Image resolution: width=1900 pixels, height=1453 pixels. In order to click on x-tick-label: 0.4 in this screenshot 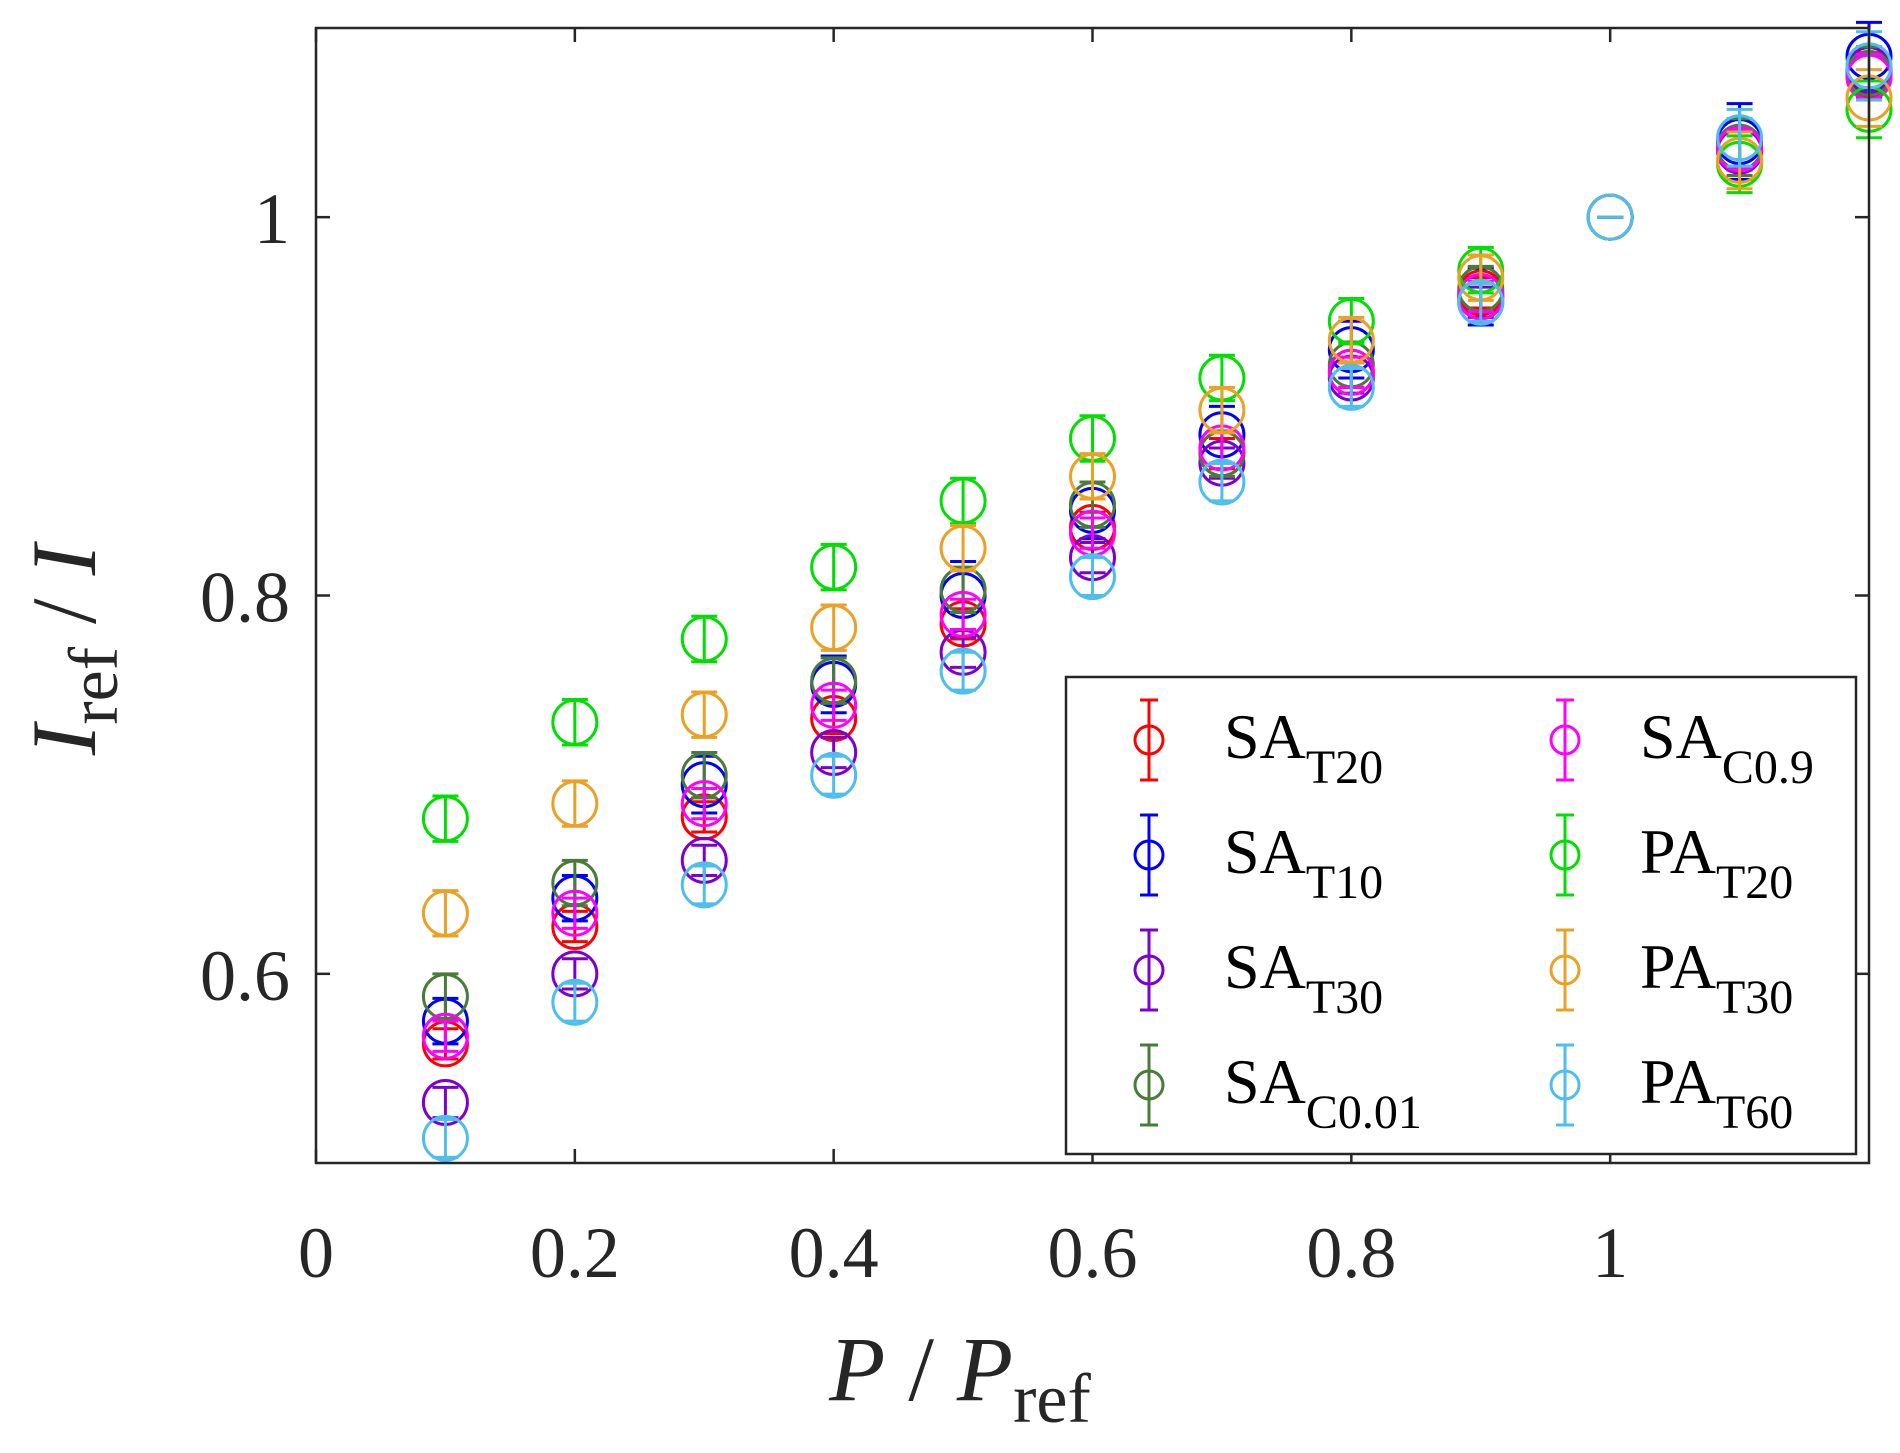, I will do `click(834, 1253)`.